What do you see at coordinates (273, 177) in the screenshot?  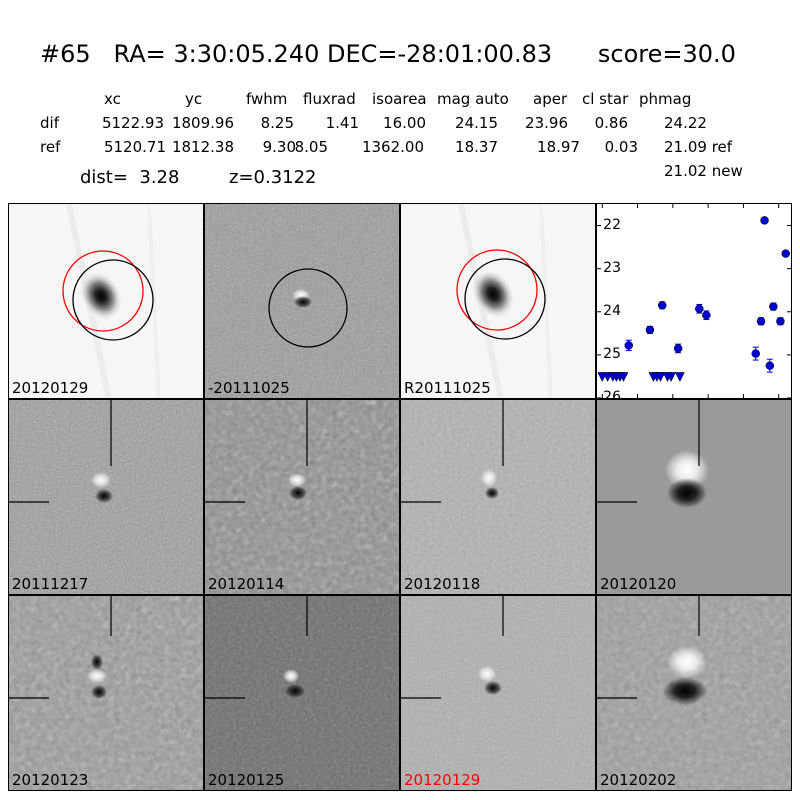 I see `redshift-value: z=0.3122` at bounding box center [273, 177].